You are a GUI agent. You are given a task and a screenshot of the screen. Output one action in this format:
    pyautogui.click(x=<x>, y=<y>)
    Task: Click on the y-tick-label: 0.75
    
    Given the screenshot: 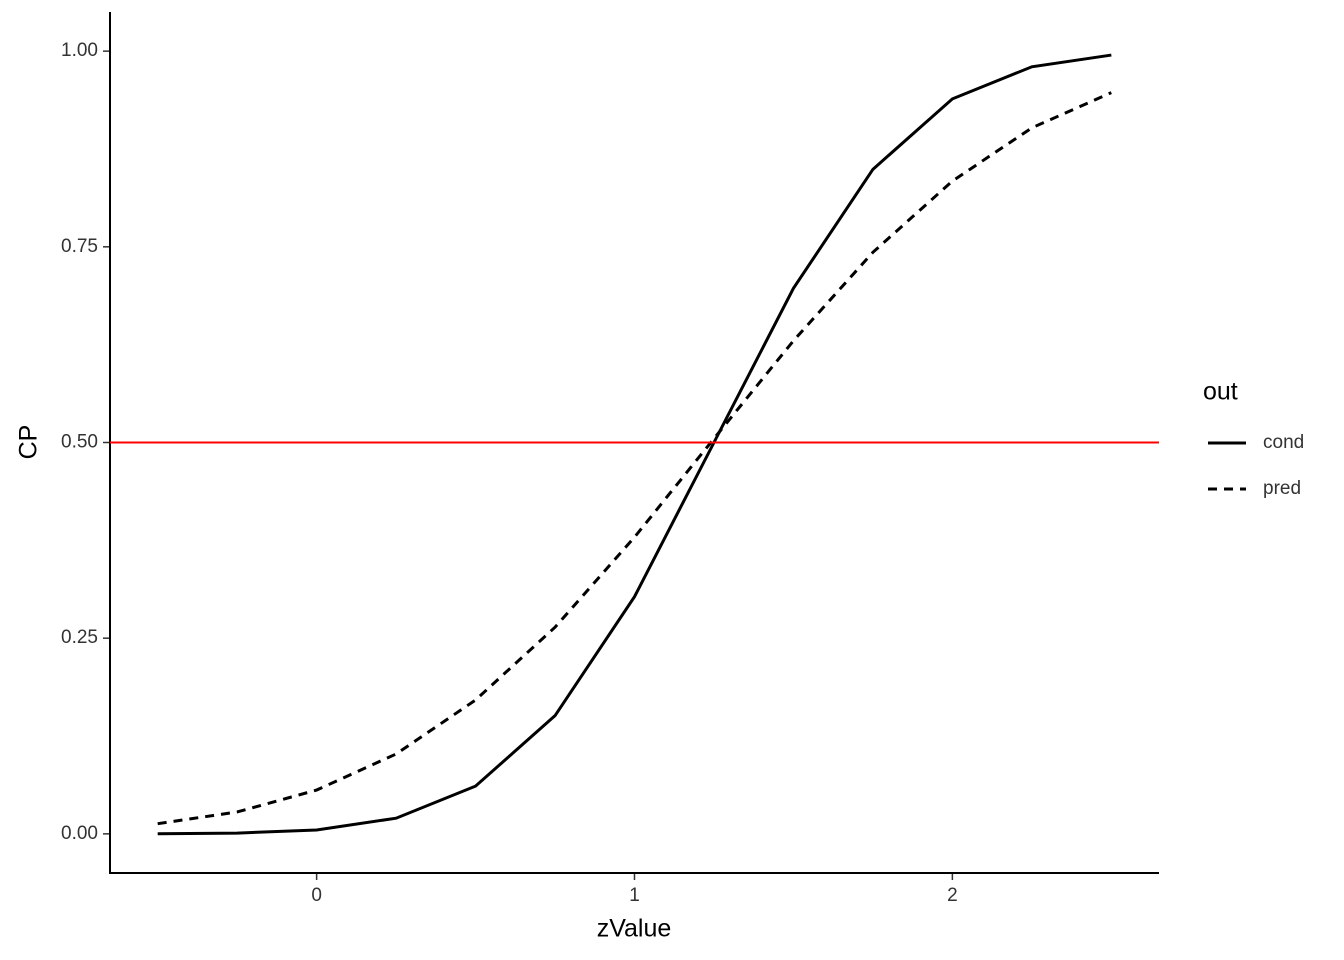 What is the action you would take?
    pyautogui.click(x=79, y=246)
    